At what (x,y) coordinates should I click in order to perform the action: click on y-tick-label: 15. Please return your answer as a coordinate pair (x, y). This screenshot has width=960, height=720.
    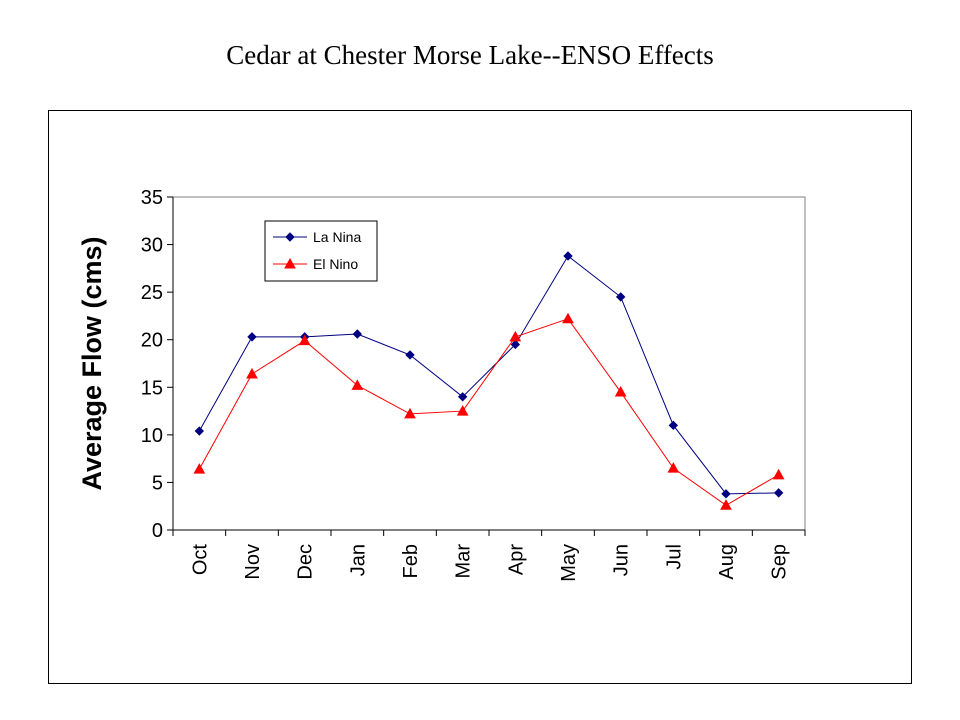
    Looking at the image, I should click on (152, 388).